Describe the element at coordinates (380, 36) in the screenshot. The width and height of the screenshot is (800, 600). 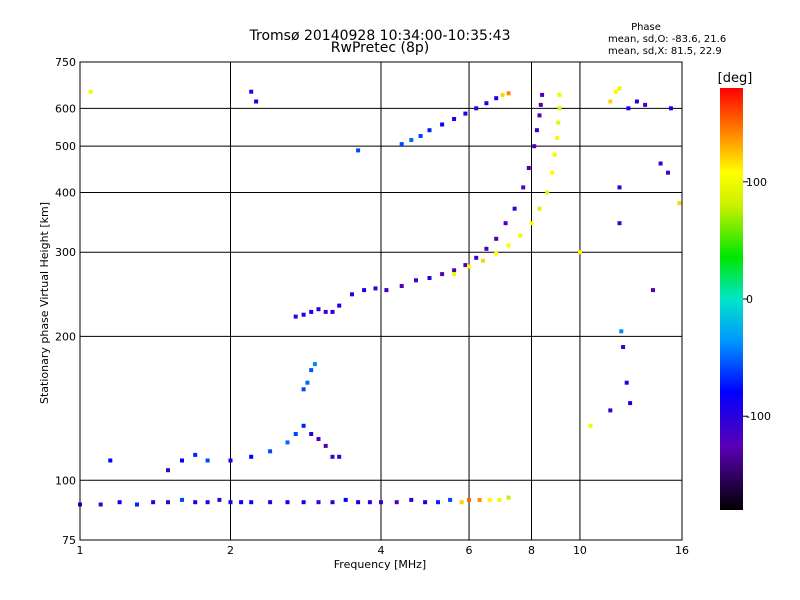
I see `chart-title: Tromsø 20140928 10:34:00-10:35:43` at that location.